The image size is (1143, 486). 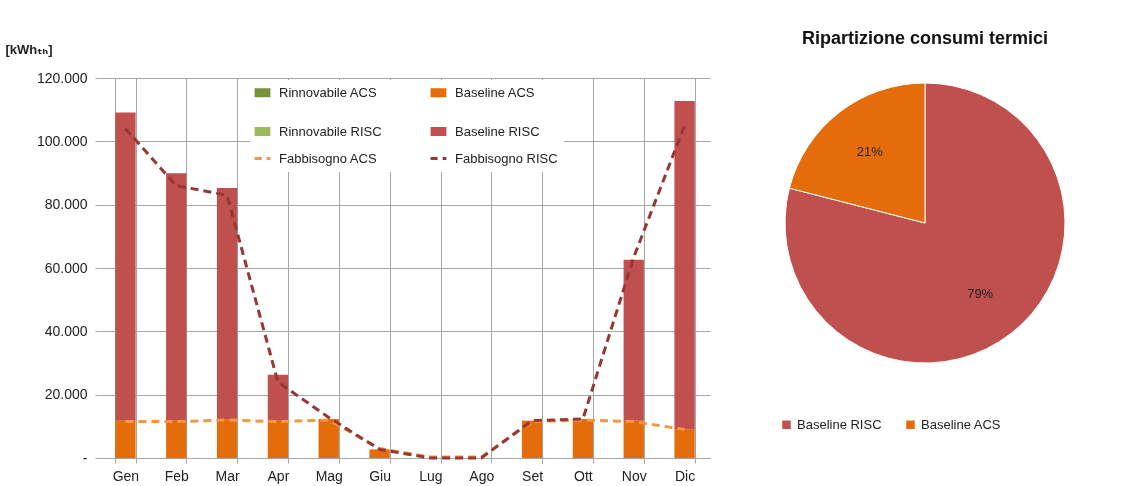 I want to click on x-tick-label: Lug, so click(x=431, y=475).